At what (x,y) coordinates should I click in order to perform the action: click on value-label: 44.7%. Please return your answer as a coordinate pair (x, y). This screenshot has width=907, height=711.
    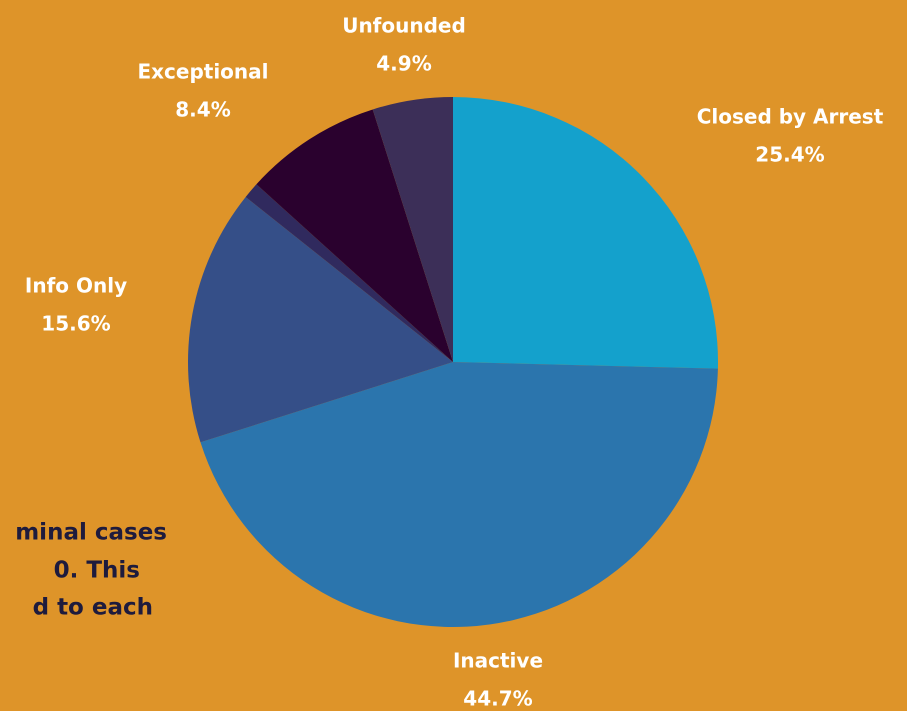
    Looking at the image, I should click on (497, 699).